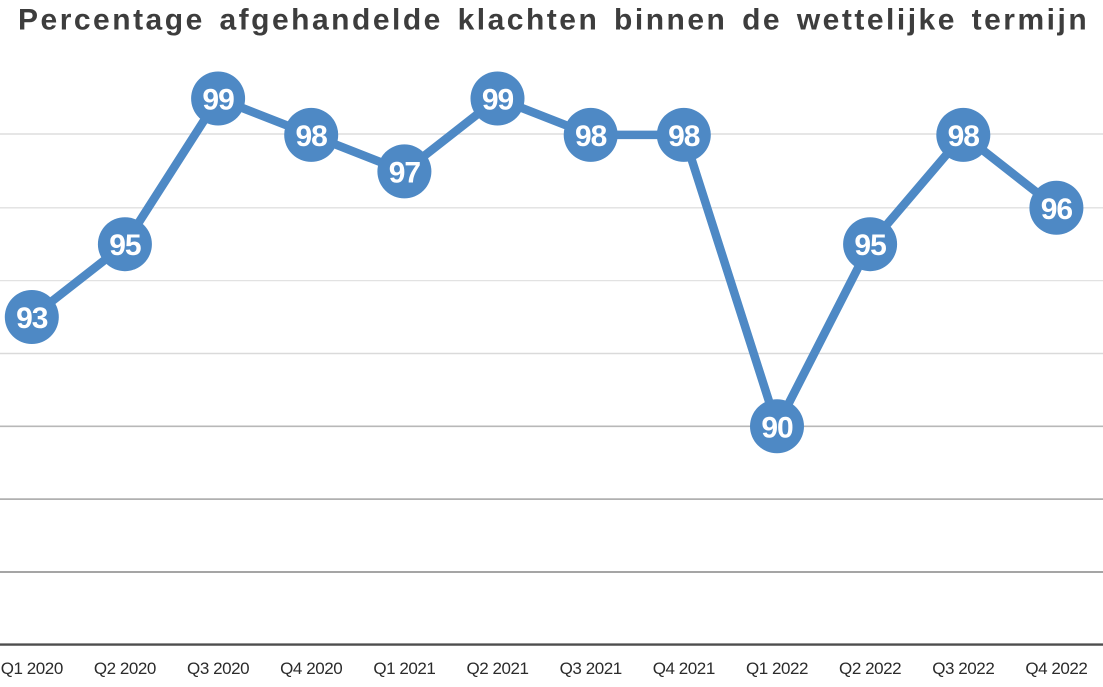  Describe the element at coordinates (32, 668) in the screenshot. I see `svg-text: Q1 2020` at that location.